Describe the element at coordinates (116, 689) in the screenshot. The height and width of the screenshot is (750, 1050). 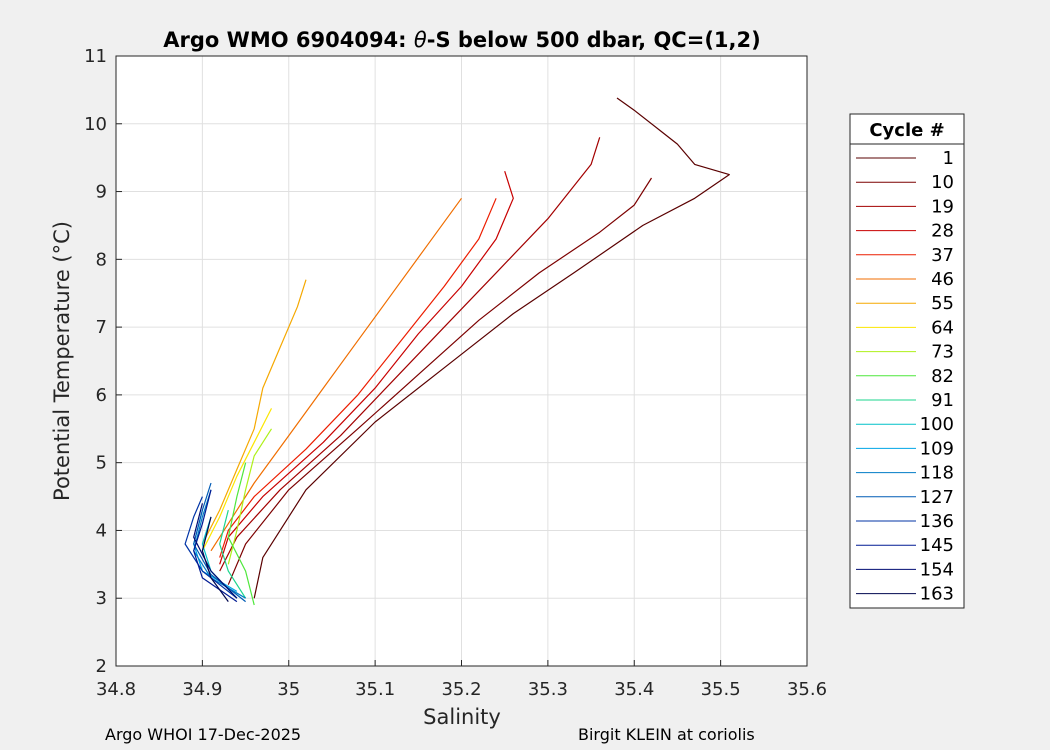
I see `x-tick-label: 34.8` at that location.